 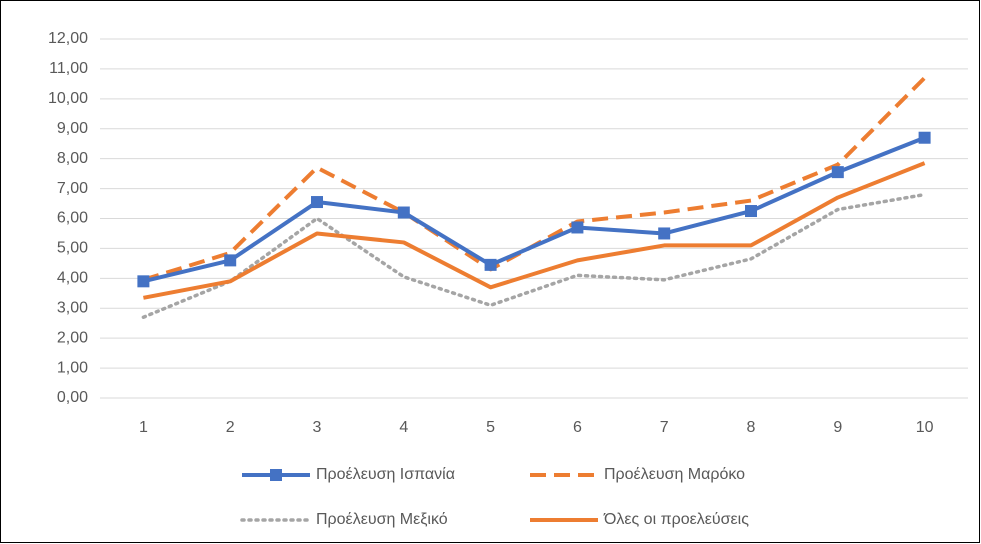 I want to click on legend-label: Προέλευση Μεξικό, so click(x=382, y=519).